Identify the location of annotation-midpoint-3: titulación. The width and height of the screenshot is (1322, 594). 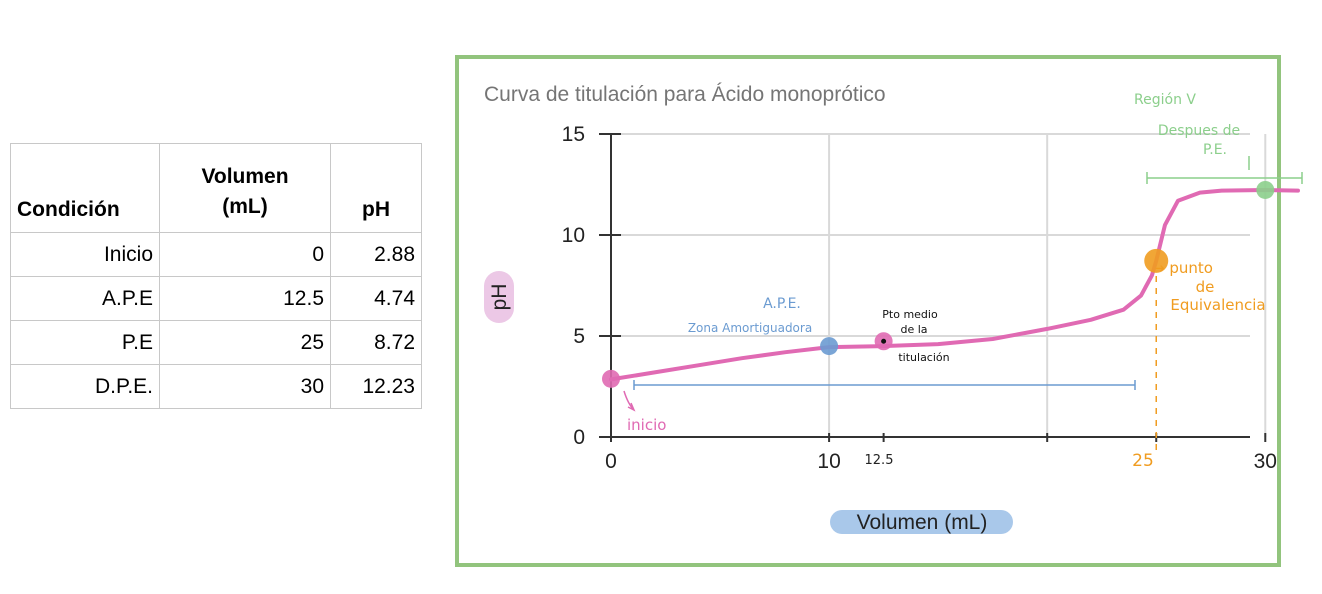
(923, 357).